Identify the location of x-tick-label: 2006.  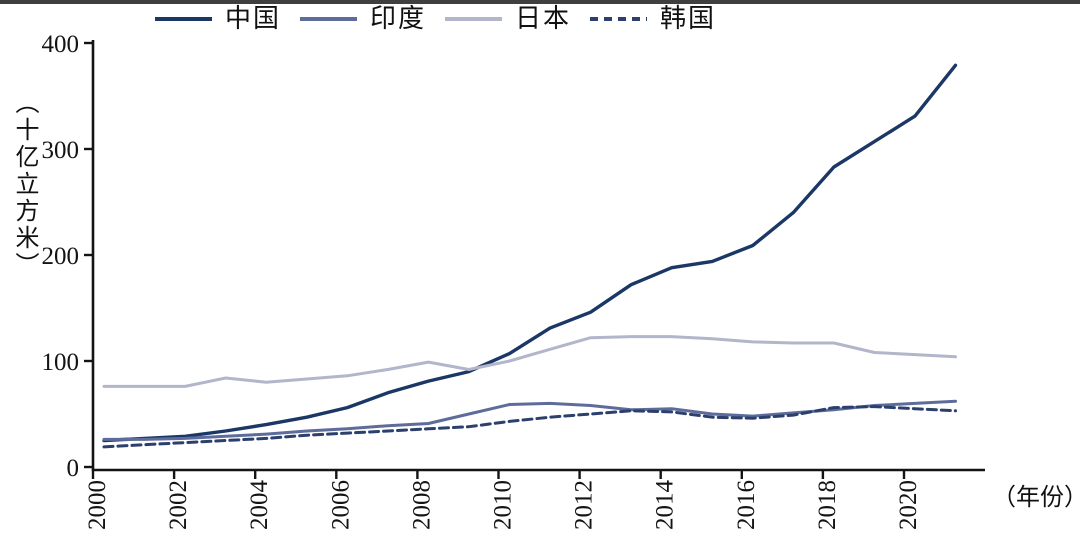
(340, 505).